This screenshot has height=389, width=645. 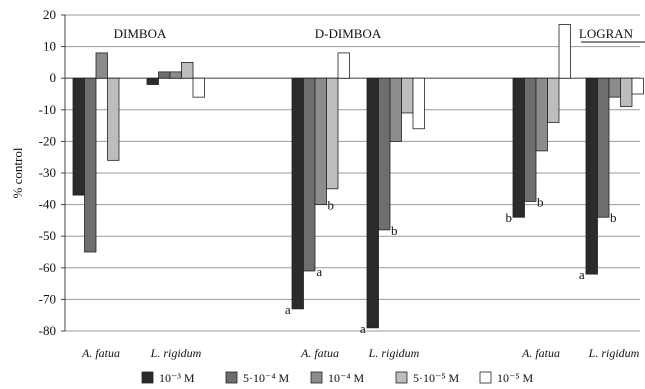 What do you see at coordinates (47, 140) in the screenshot?
I see `y-tick-label: -20` at bounding box center [47, 140].